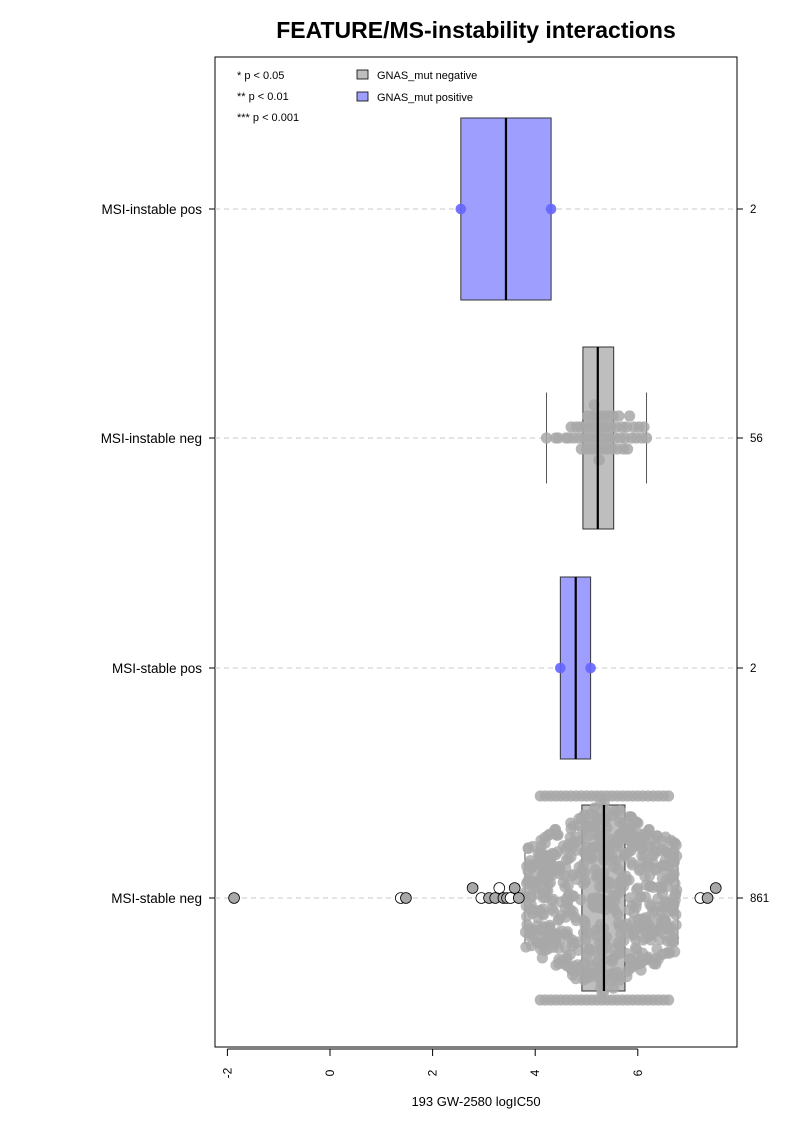 Image resolution: width=793 pixels, height=1122 pixels. What do you see at coordinates (638, 1072) in the screenshot?
I see `x-tick-label: 6` at bounding box center [638, 1072].